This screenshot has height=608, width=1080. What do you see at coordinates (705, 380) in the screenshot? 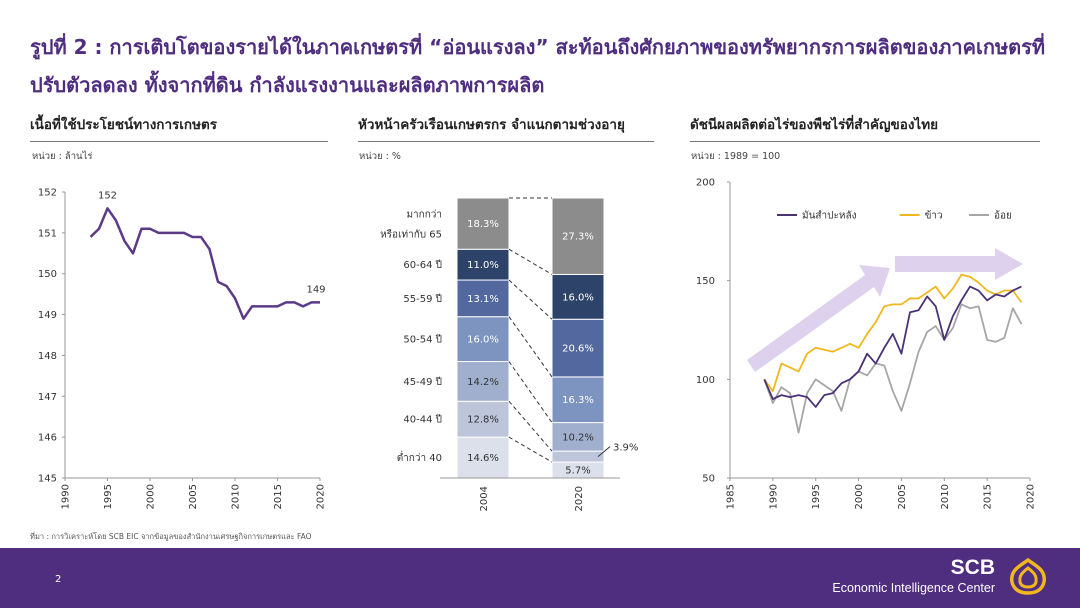
I see `y-tick-label: 100` at bounding box center [705, 380].